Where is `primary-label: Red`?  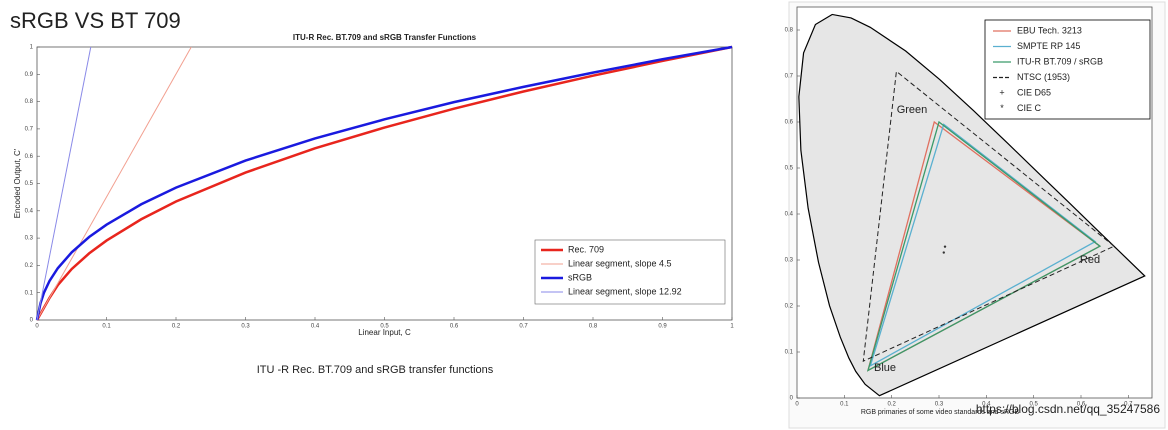 primary-label: Red is located at coordinates (1090, 260).